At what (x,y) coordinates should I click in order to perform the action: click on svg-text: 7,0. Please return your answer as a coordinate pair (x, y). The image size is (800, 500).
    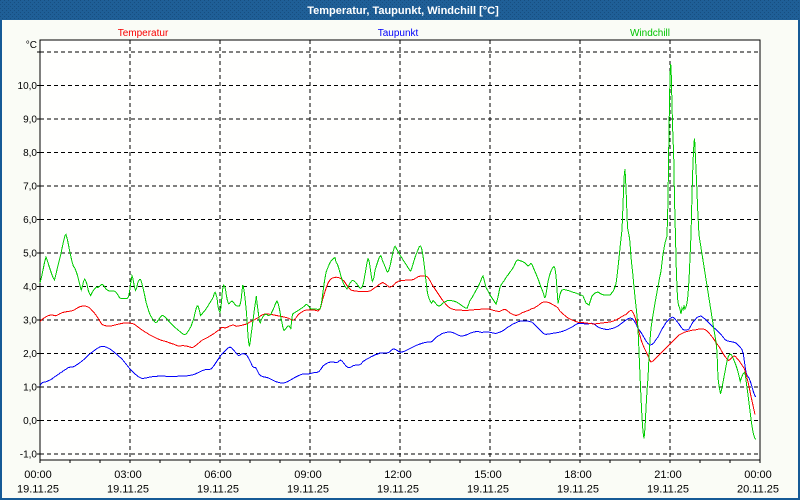
    Looking at the image, I should click on (30, 187).